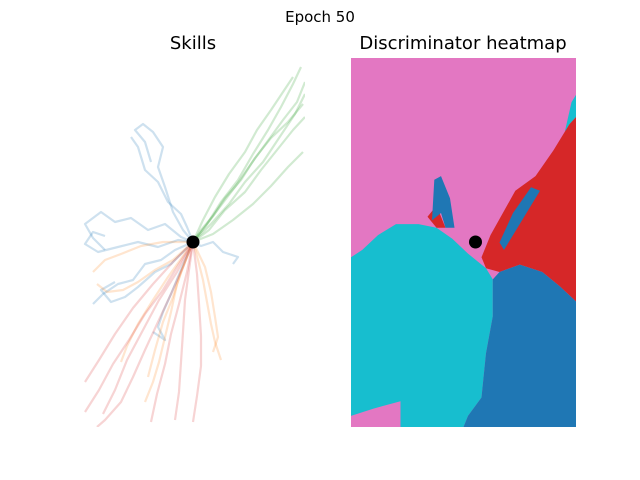 The height and width of the screenshot is (480, 640). What do you see at coordinates (462, 43) in the screenshot?
I see `heatmap-title: Discriminator heatmap` at bounding box center [462, 43].